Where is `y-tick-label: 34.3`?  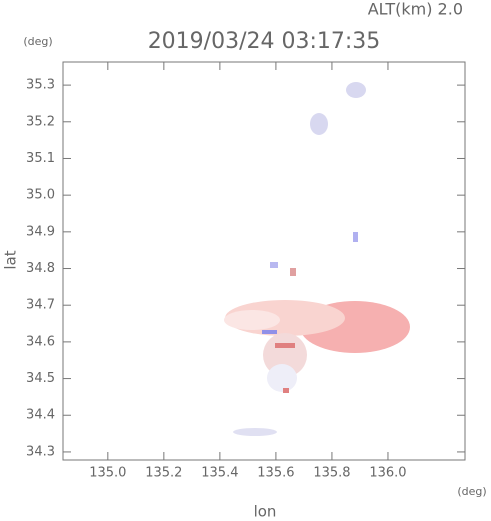 y-tick-label: 34.3 is located at coordinates (40, 451).